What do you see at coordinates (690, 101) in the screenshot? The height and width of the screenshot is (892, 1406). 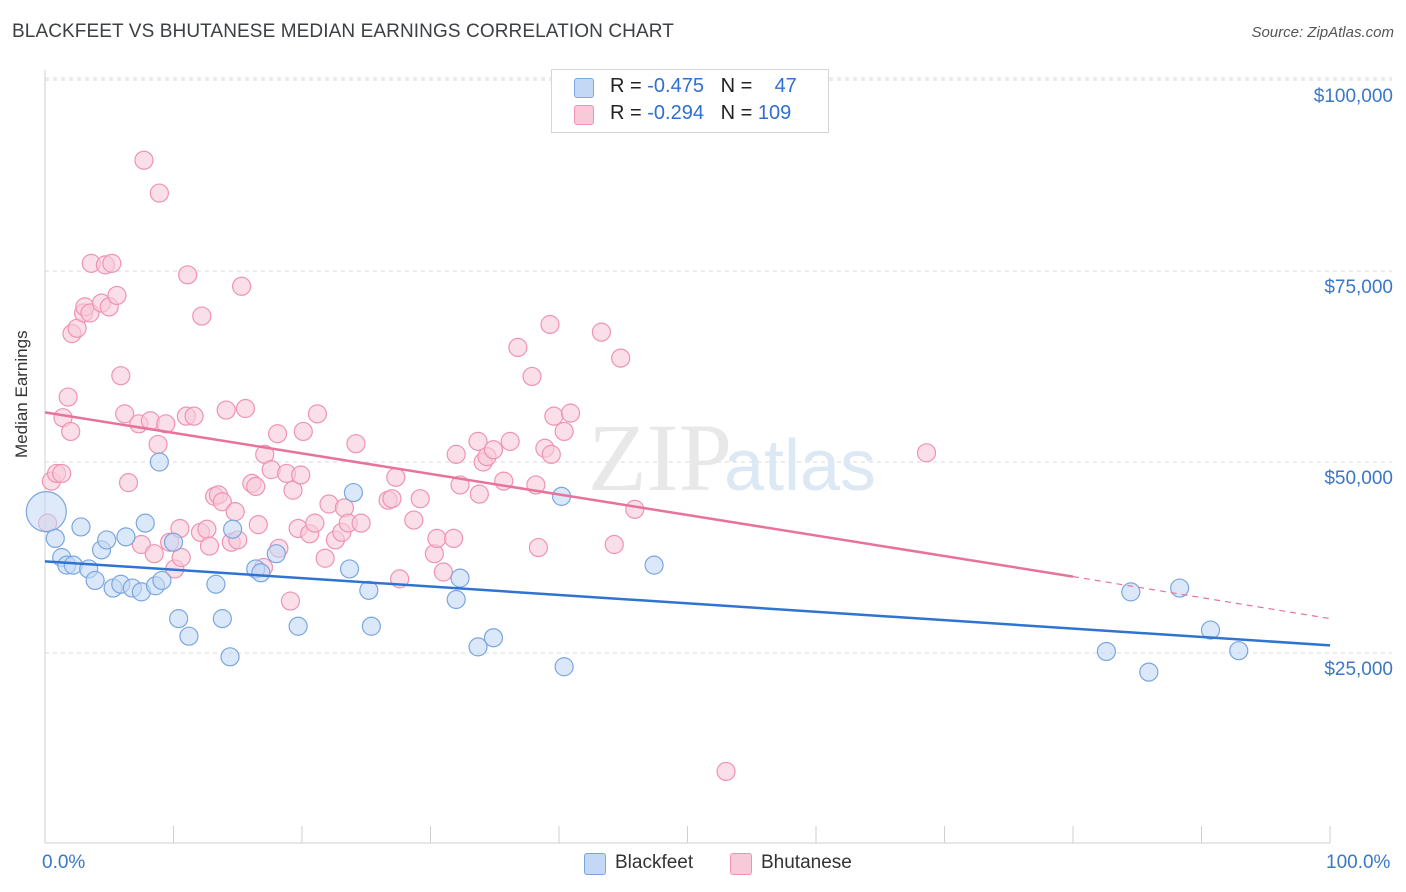 I see `legend: R = -0.475 N = 47 R = -0.294 N = 109` at bounding box center [690, 101].